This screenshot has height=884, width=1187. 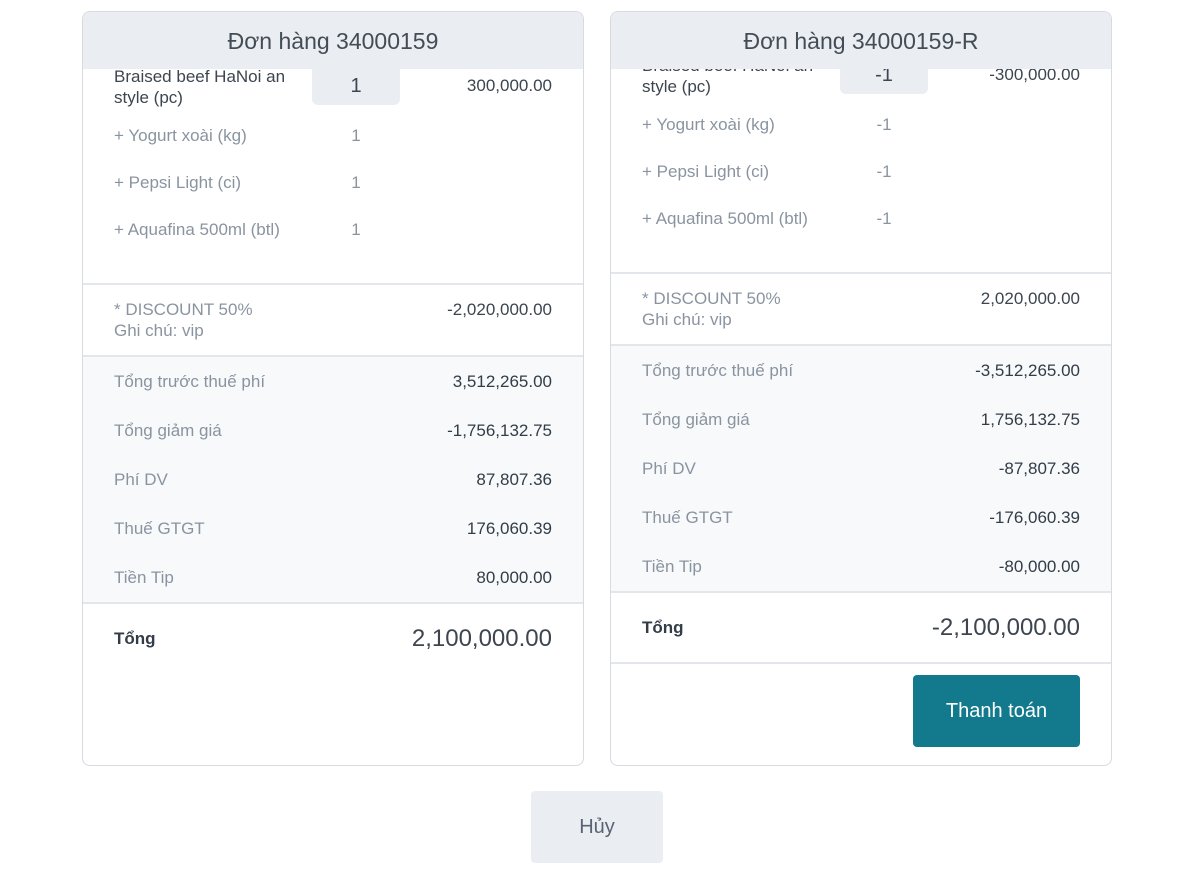 I want to click on cancel-button: Hủy, so click(x=597, y=827).